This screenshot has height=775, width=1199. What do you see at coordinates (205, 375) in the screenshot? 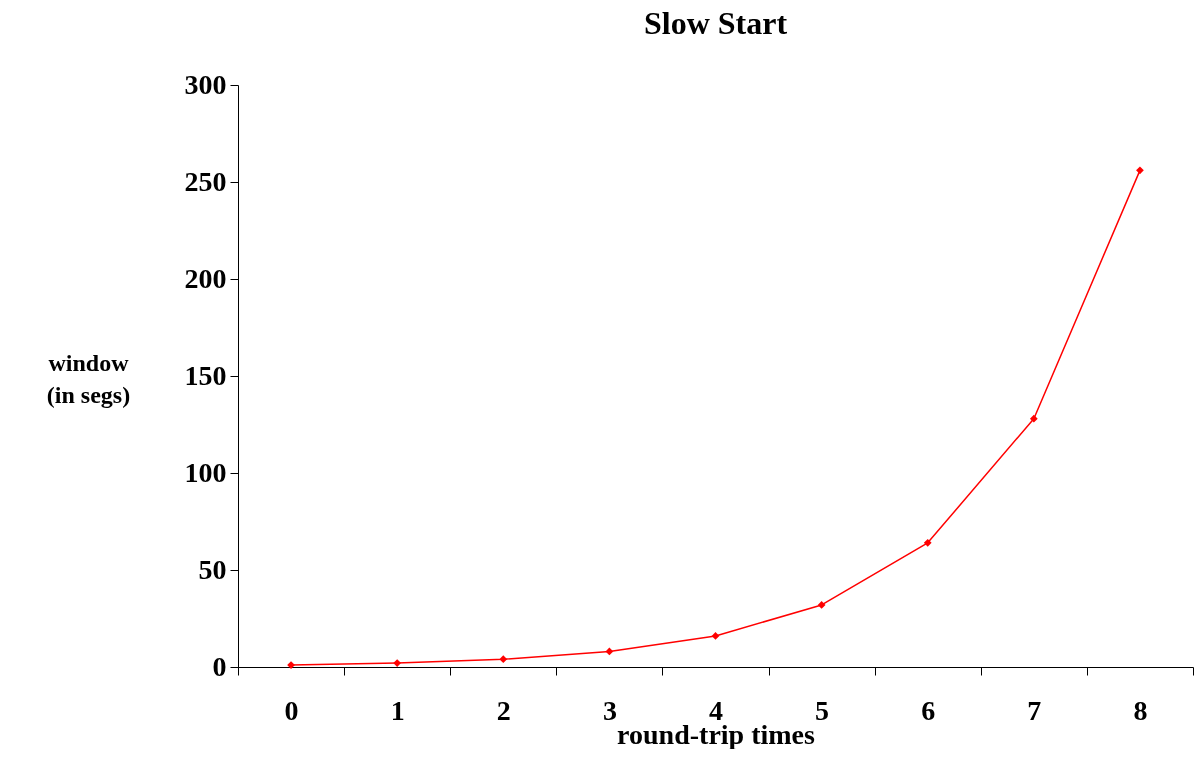
I see `y-tick-label: 150` at bounding box center [205, 375].